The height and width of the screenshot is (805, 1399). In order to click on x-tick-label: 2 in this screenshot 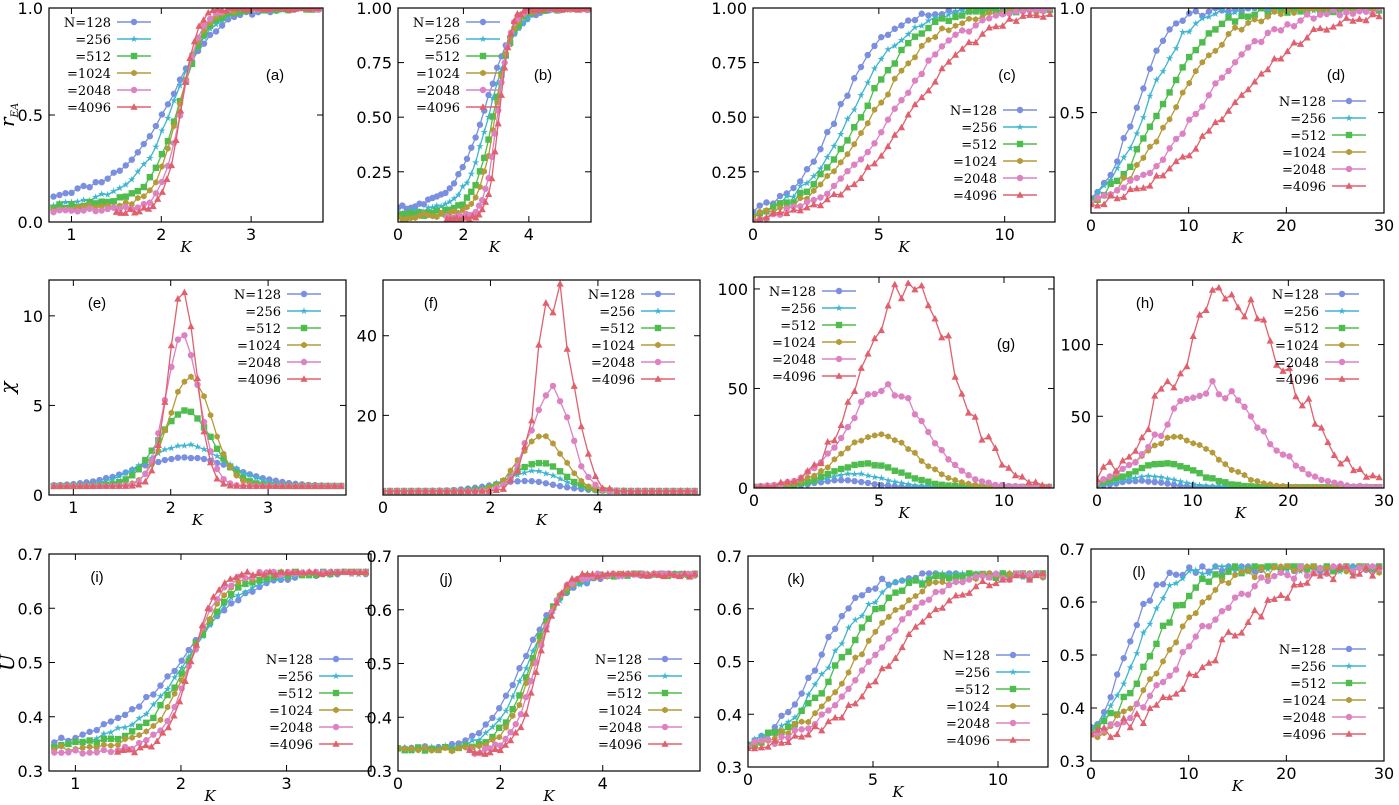, I will do `click(500, 783)`.